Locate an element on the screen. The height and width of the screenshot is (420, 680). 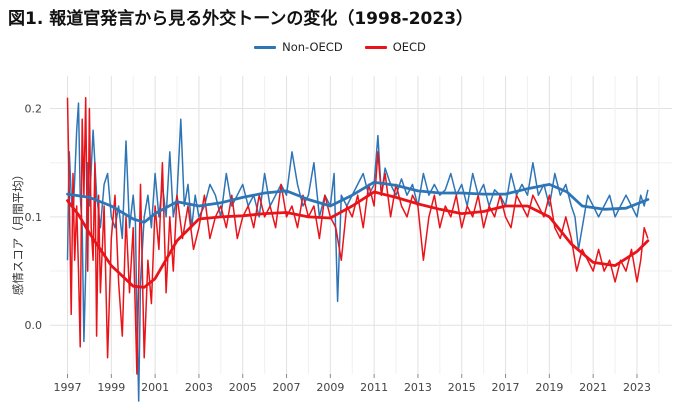
x-tick-label: 1997 is located at coordinates (68, 387).